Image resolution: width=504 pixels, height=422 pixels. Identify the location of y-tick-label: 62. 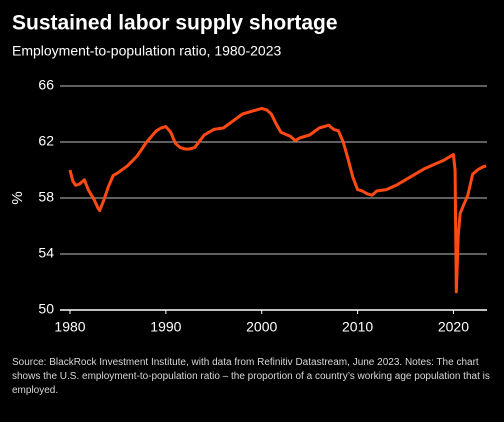
(46, 141).